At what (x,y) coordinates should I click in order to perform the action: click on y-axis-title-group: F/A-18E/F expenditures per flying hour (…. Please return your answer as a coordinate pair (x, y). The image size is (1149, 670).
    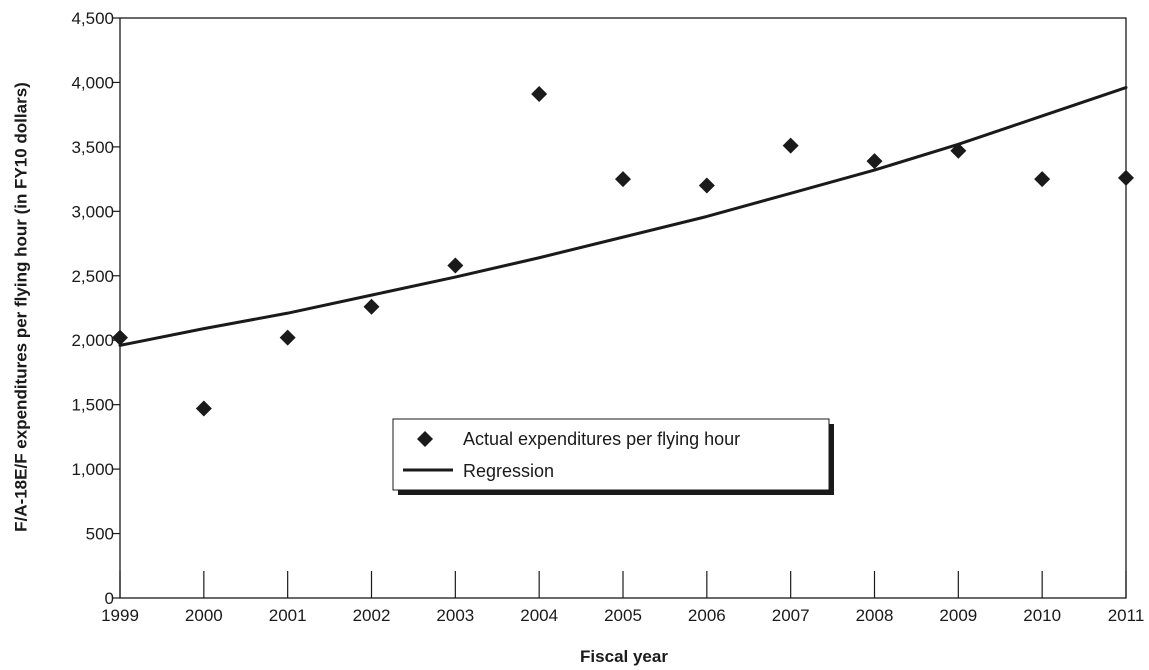
    Looking at the image, I should click on (20, 307).